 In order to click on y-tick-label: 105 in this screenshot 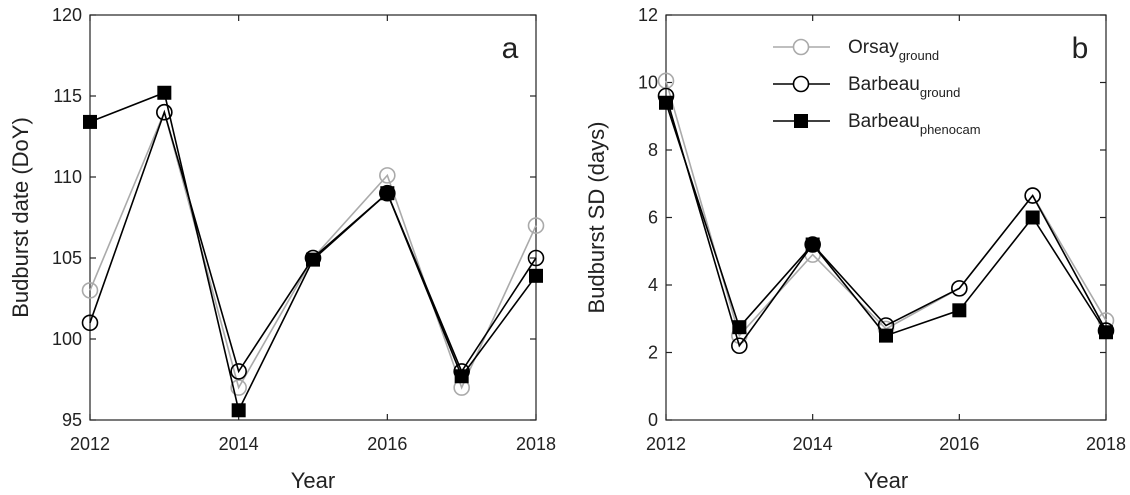, I will do `click(67, 258)`.